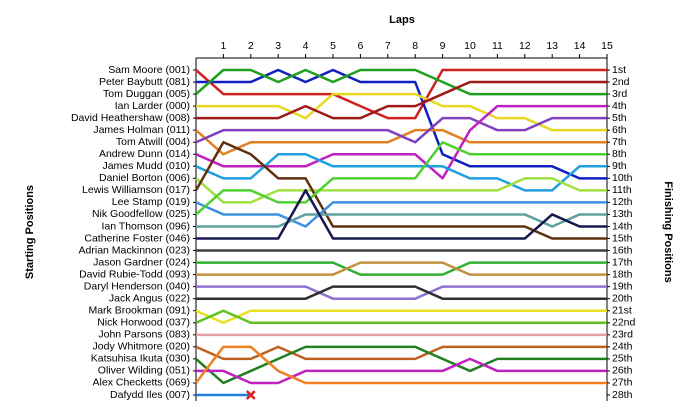 The image size is (700, 420). Describe the element at coordinates (622, 395) in the screenshot. I see `y2-tick-label: 28th` at that location.